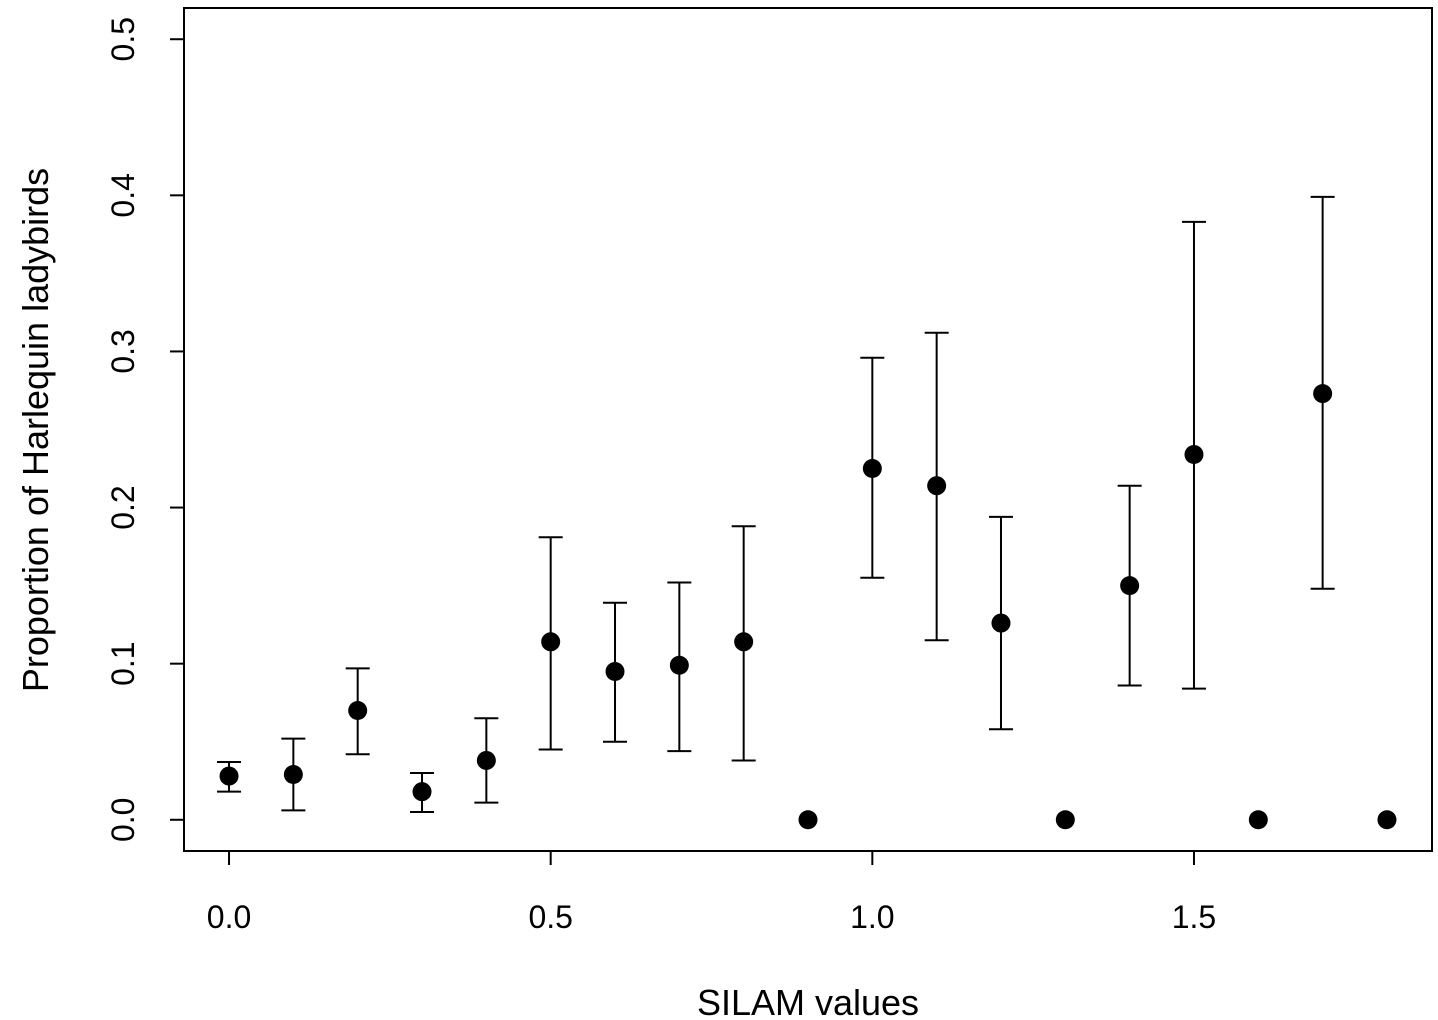  What do you see at coordinates (144, 429) in the screenshot?
I see `y-axis: 0.0 0.1 0.2 0.3 0.4 0.5` at bounding box center [144, 429].